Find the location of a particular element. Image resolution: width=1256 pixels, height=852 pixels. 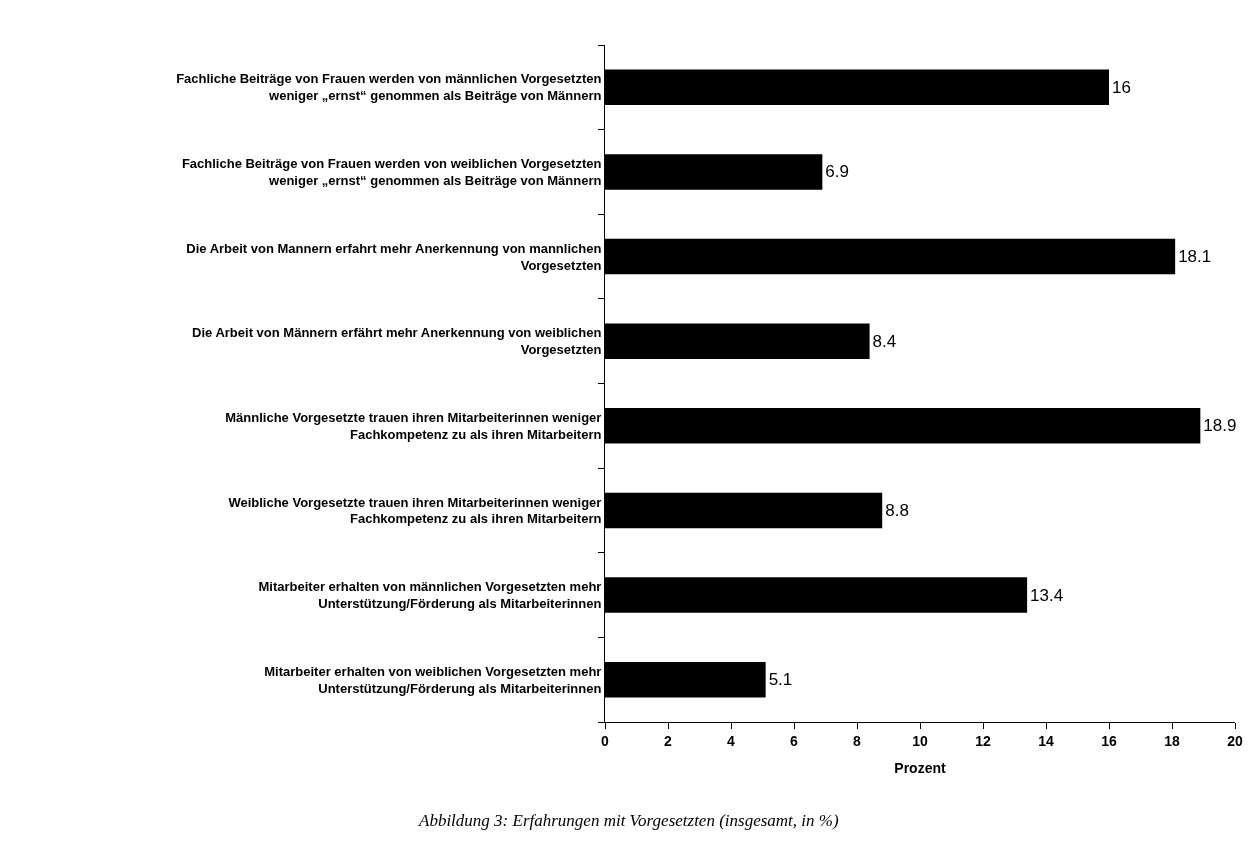

x-tick-label: 4 is located at coordinates (731, 740).